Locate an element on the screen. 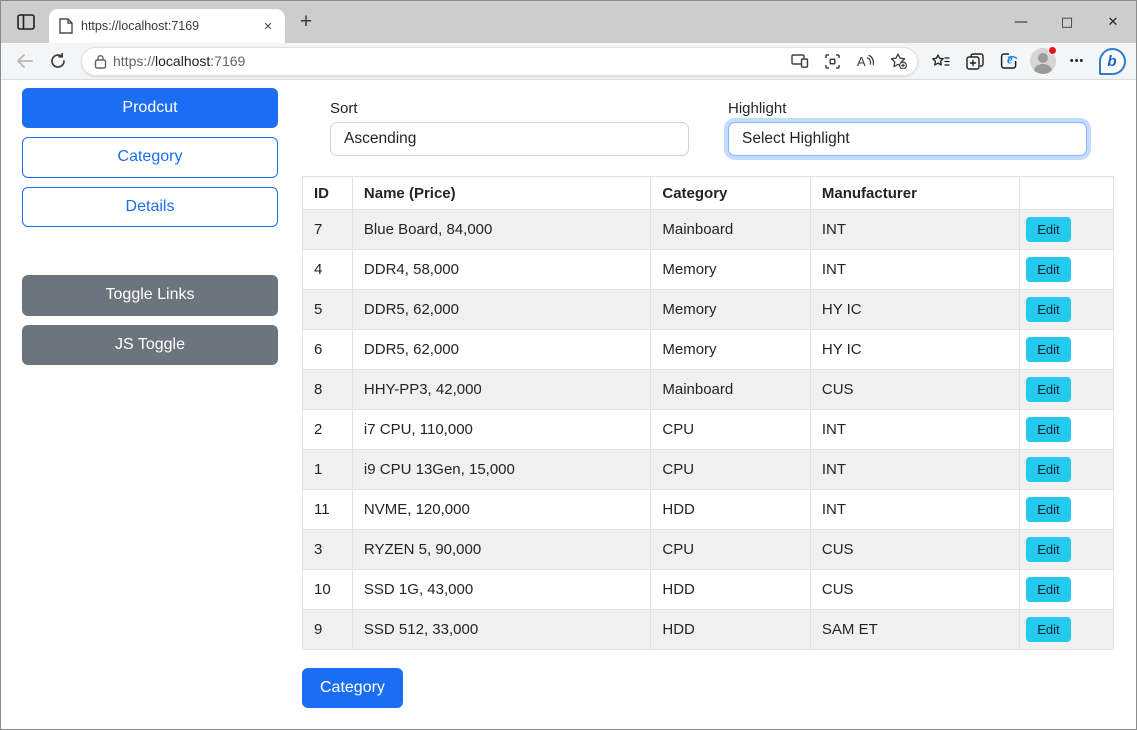  maximize-button: □ is located at coordinates (1067, 22).